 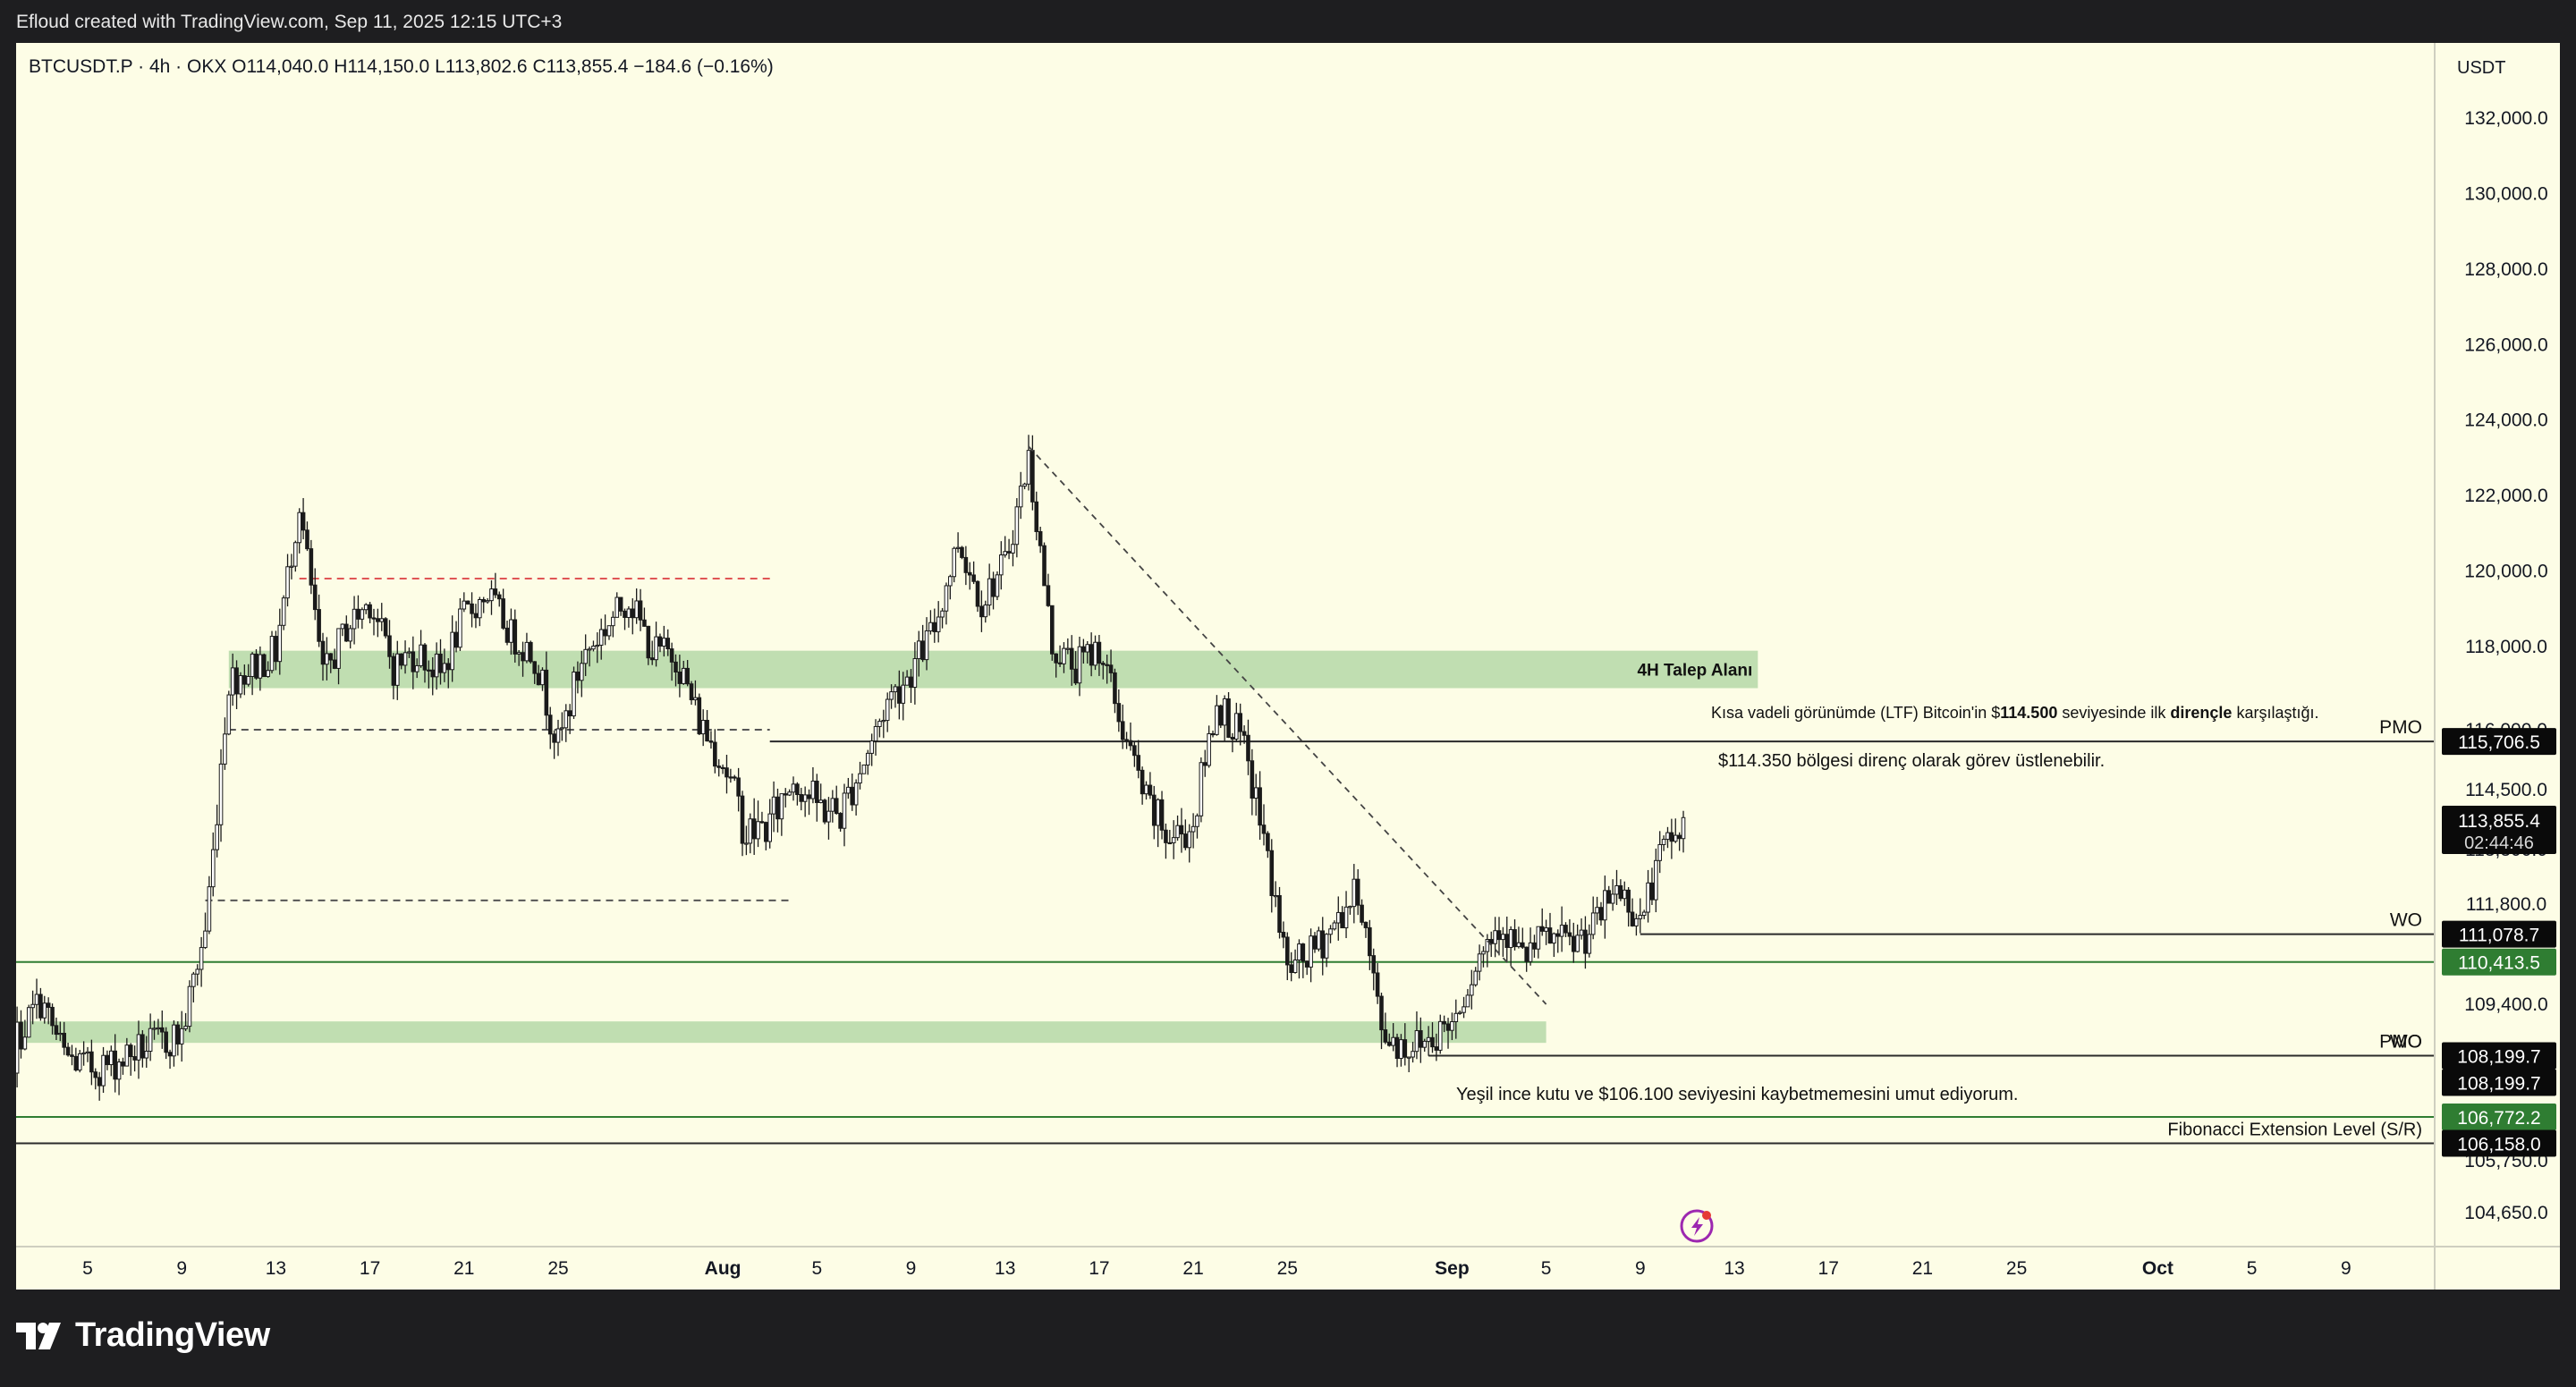 What do you see at coordinates (2481, 68) in the screenshot?
I see `currency-label: USDT` at bounding box center [2481, 68].